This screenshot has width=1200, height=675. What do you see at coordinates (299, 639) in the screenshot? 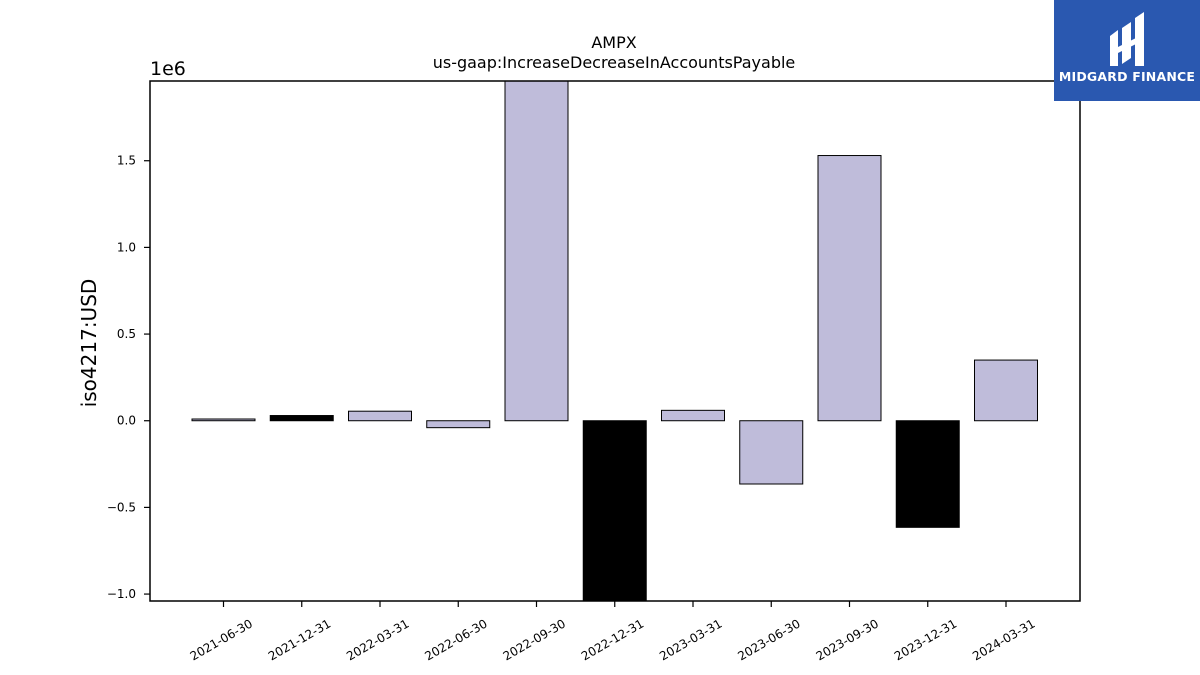
I see `x-tick-label: 2021-12-31` at bounding box center [299, 639].